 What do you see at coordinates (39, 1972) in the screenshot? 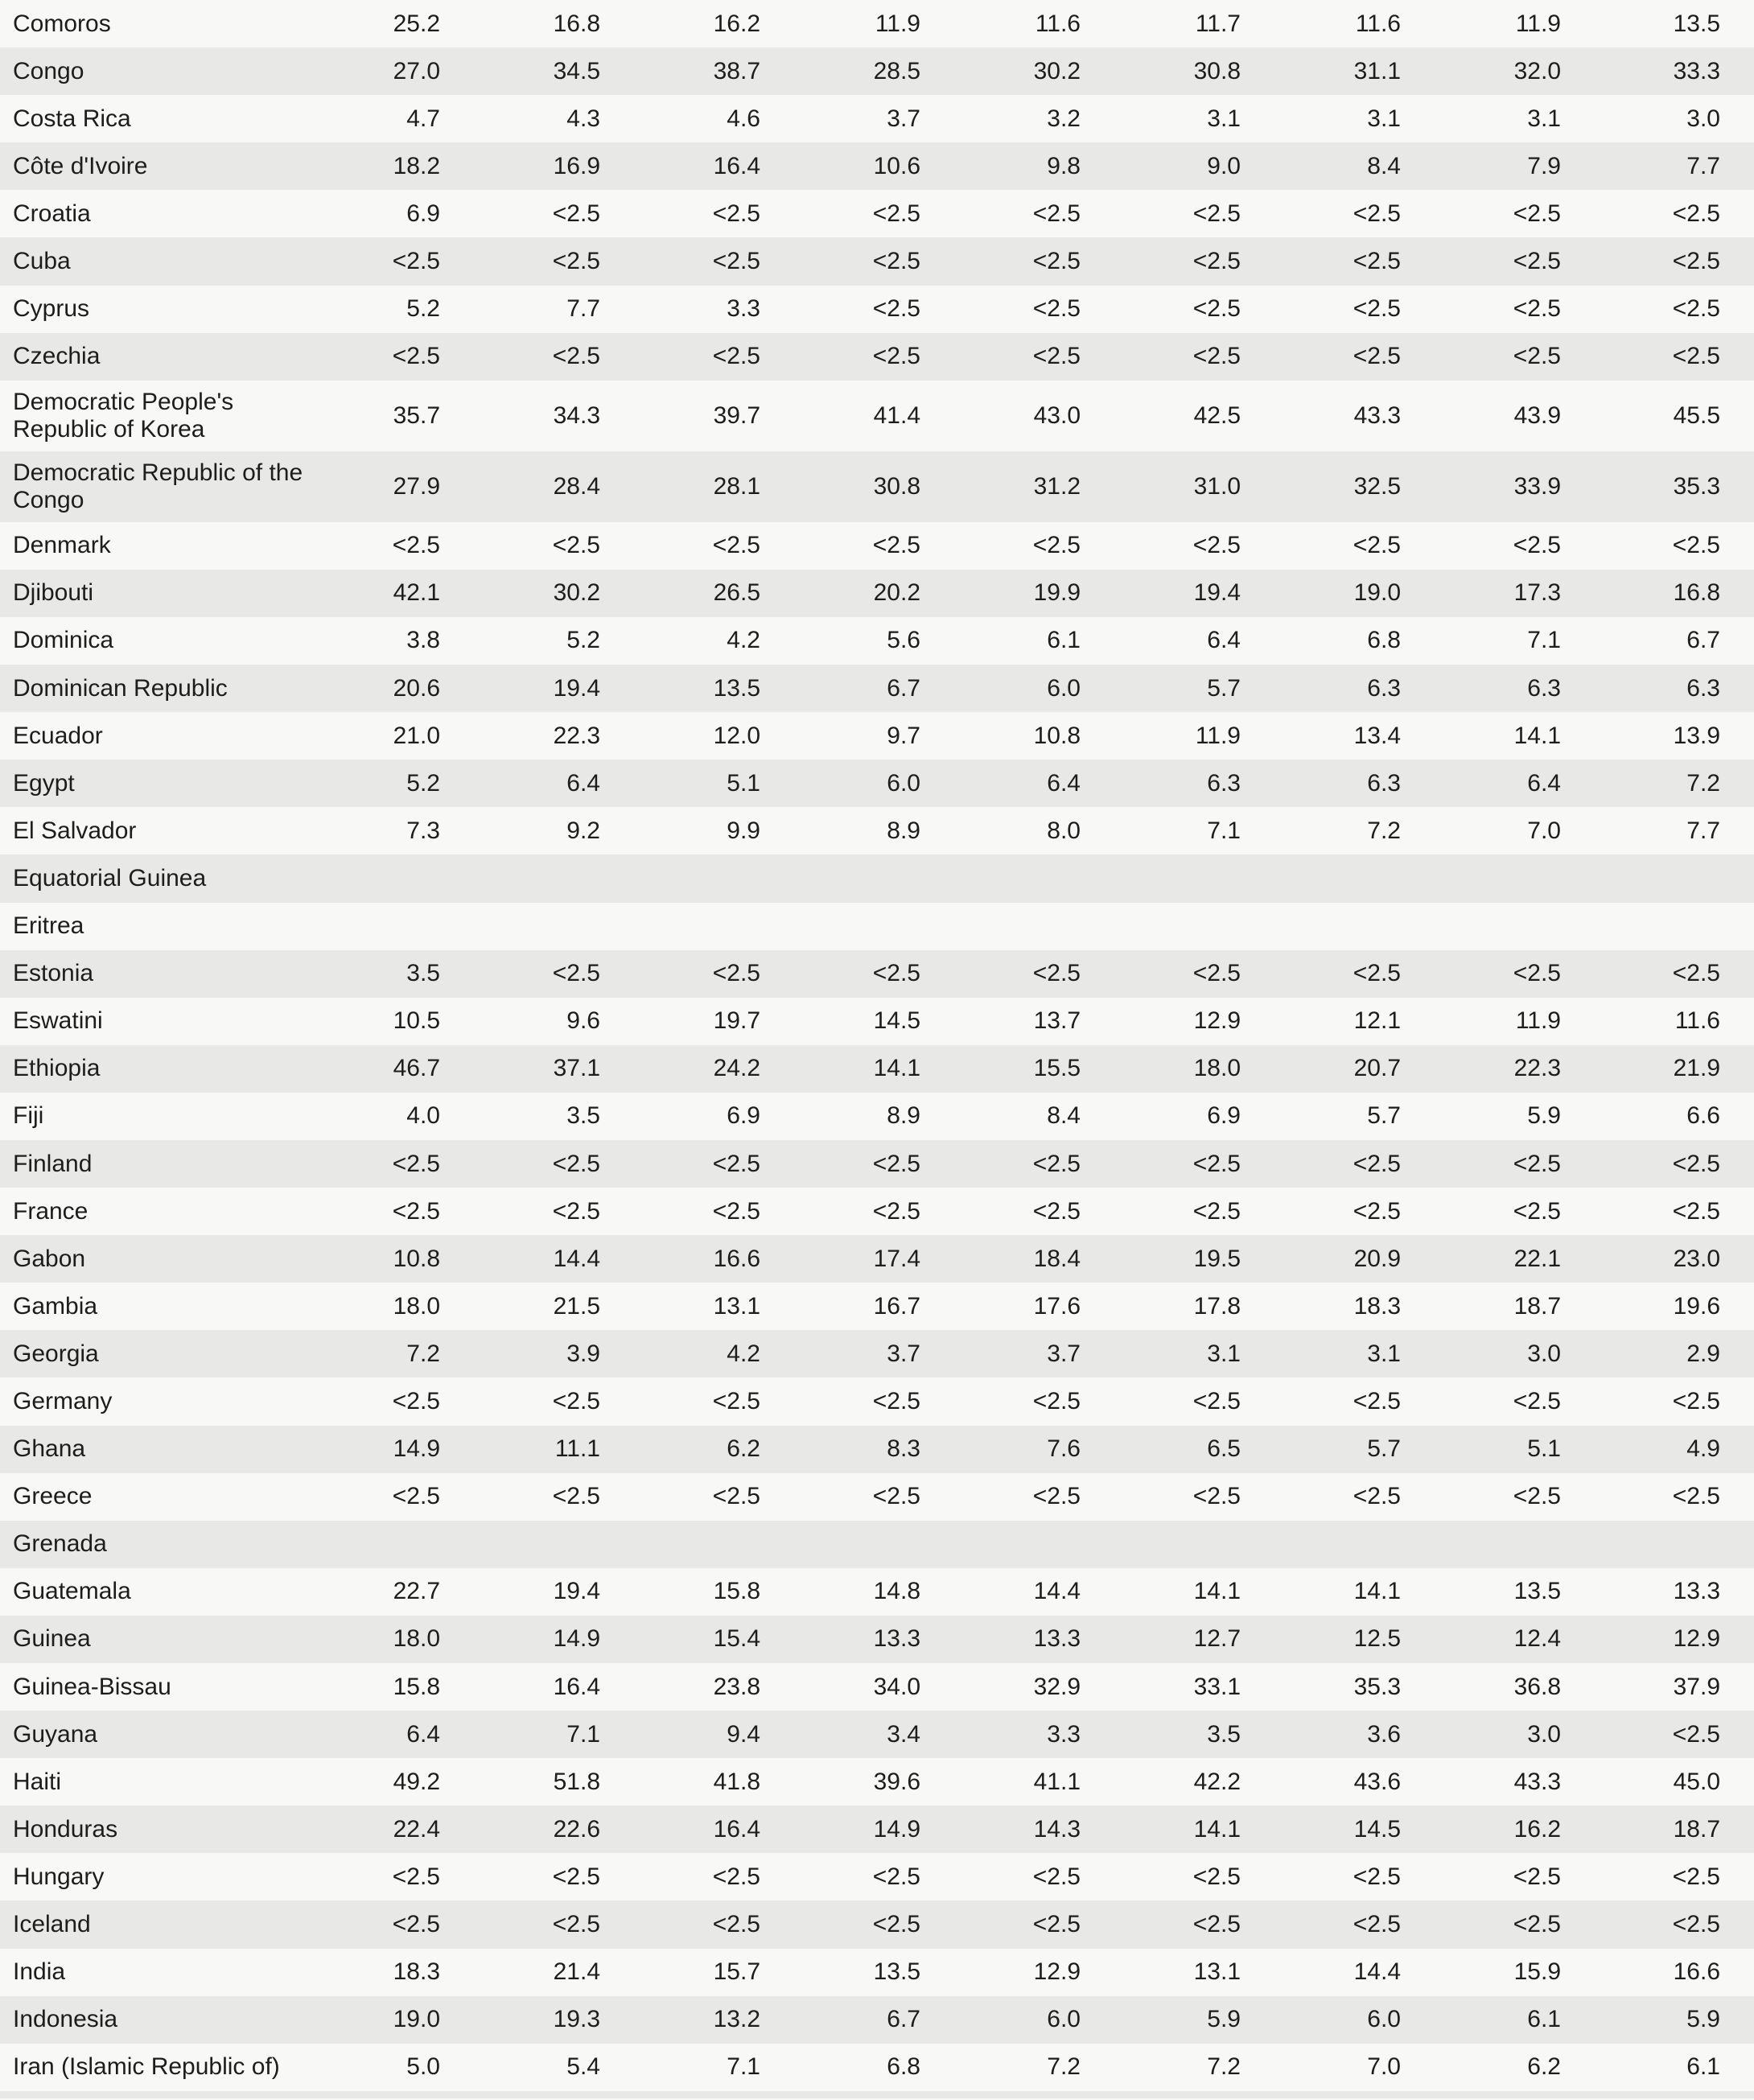
I see `country-name: India` at bounding box center [39, 1972].